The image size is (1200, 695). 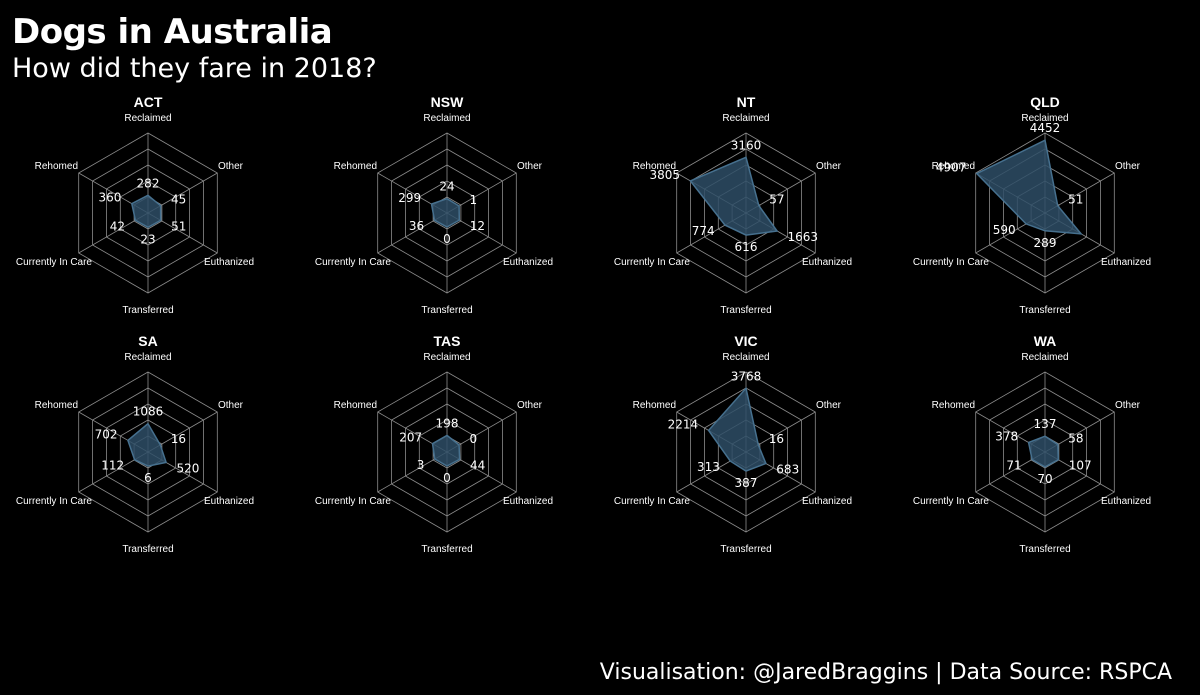 What do you see at coordinates (446, 187) in the screenshot?
I see `value-label: 24` at bounding box center [446, 187].